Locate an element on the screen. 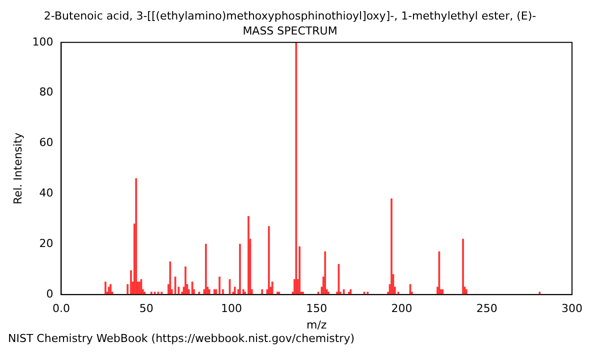 The width and height of the screenshot is (600, 360). x-tick-label: 150 is located at coordinates (317, 309).